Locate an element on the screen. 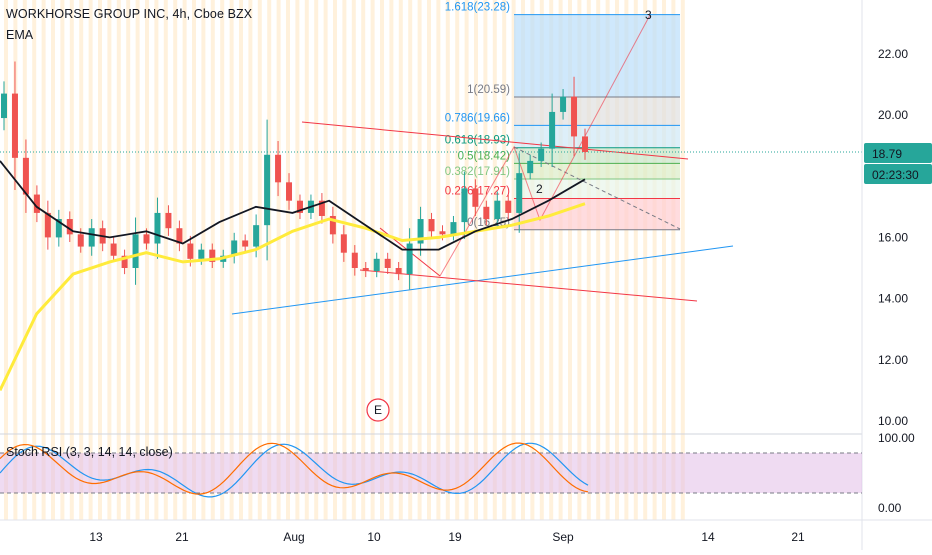 The image size is (932, 555). trendline-support-blue is located at coordinates (482, 280).